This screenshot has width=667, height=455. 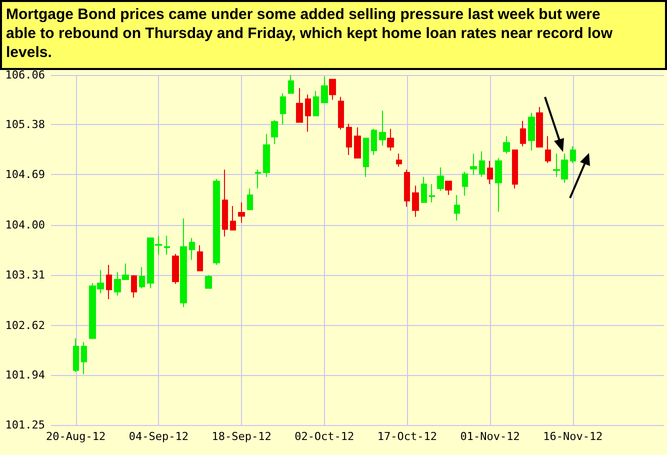 What do you see at coordinates (25, 75) in the screenshot?
I see `y-tick-label: 106.06` at bounding box center [25, 75].